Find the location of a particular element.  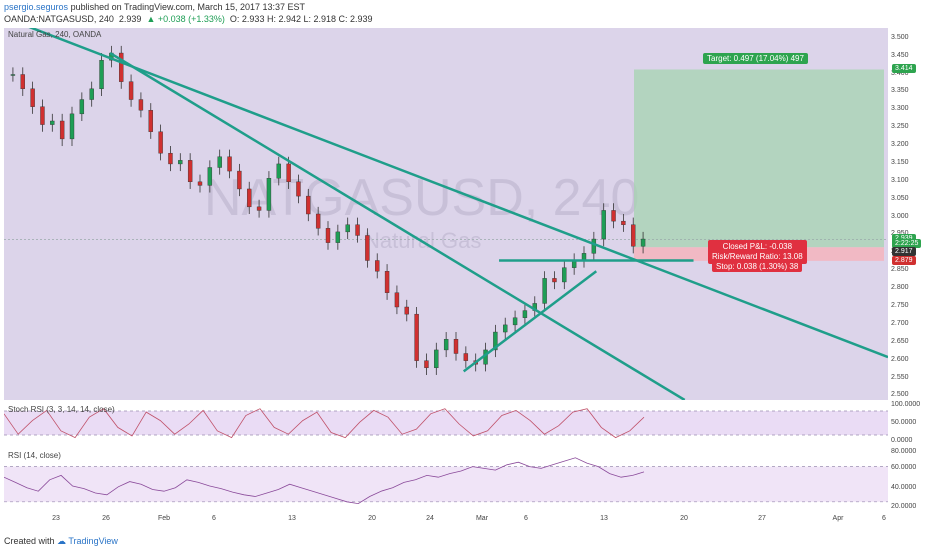

price-tick: 3.350 is located at coordinates (900, 91).